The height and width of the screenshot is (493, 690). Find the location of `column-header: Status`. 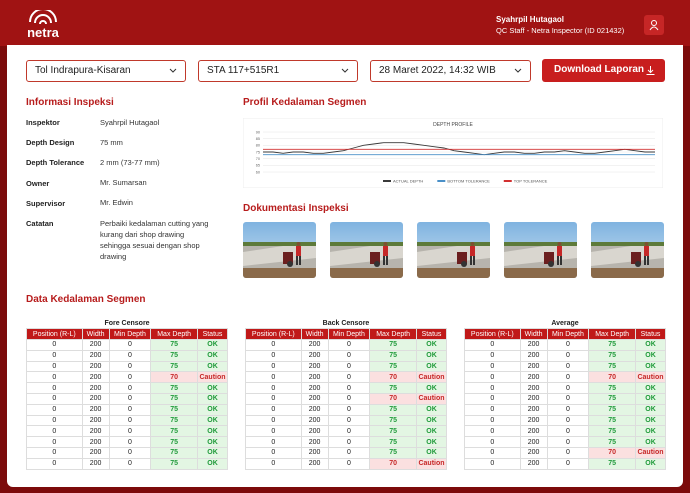

column-header: Status is located at coordinates (212, 334).